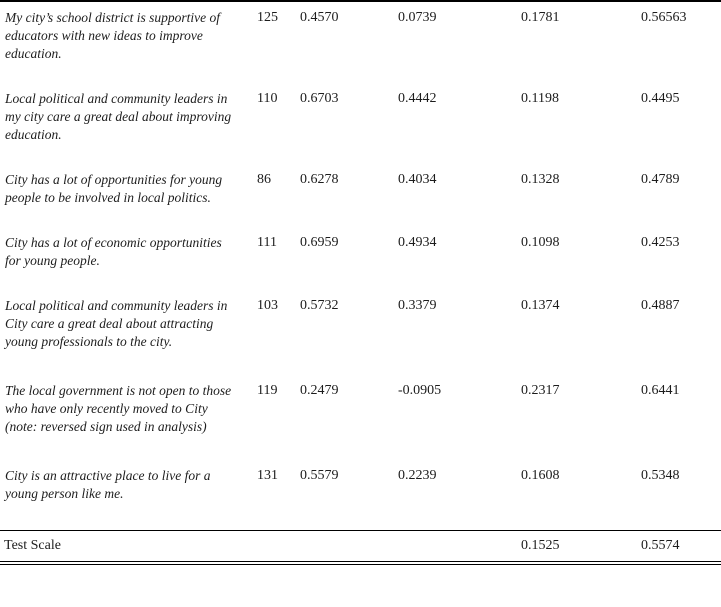 The image size is (721, 607). Describe the element at coordinates (319, 179) in the screenshot. I see `item-test-corr: 0.6278` at that location.